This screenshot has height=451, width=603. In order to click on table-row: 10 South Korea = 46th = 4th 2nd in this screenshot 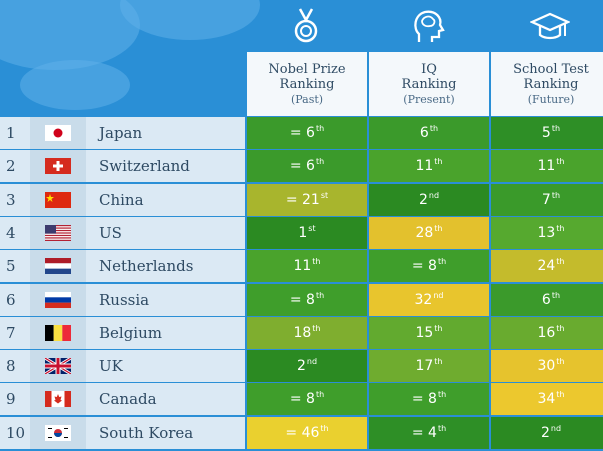, I will do `click(301, 433)`.